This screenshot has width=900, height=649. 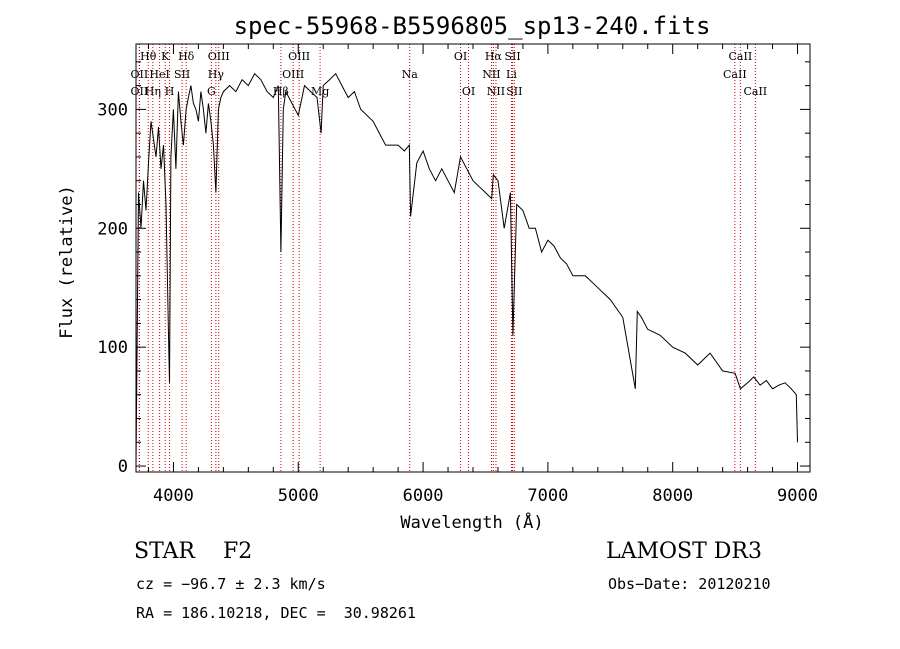 I want to click on line-label: G, so click(x=211, y=91).